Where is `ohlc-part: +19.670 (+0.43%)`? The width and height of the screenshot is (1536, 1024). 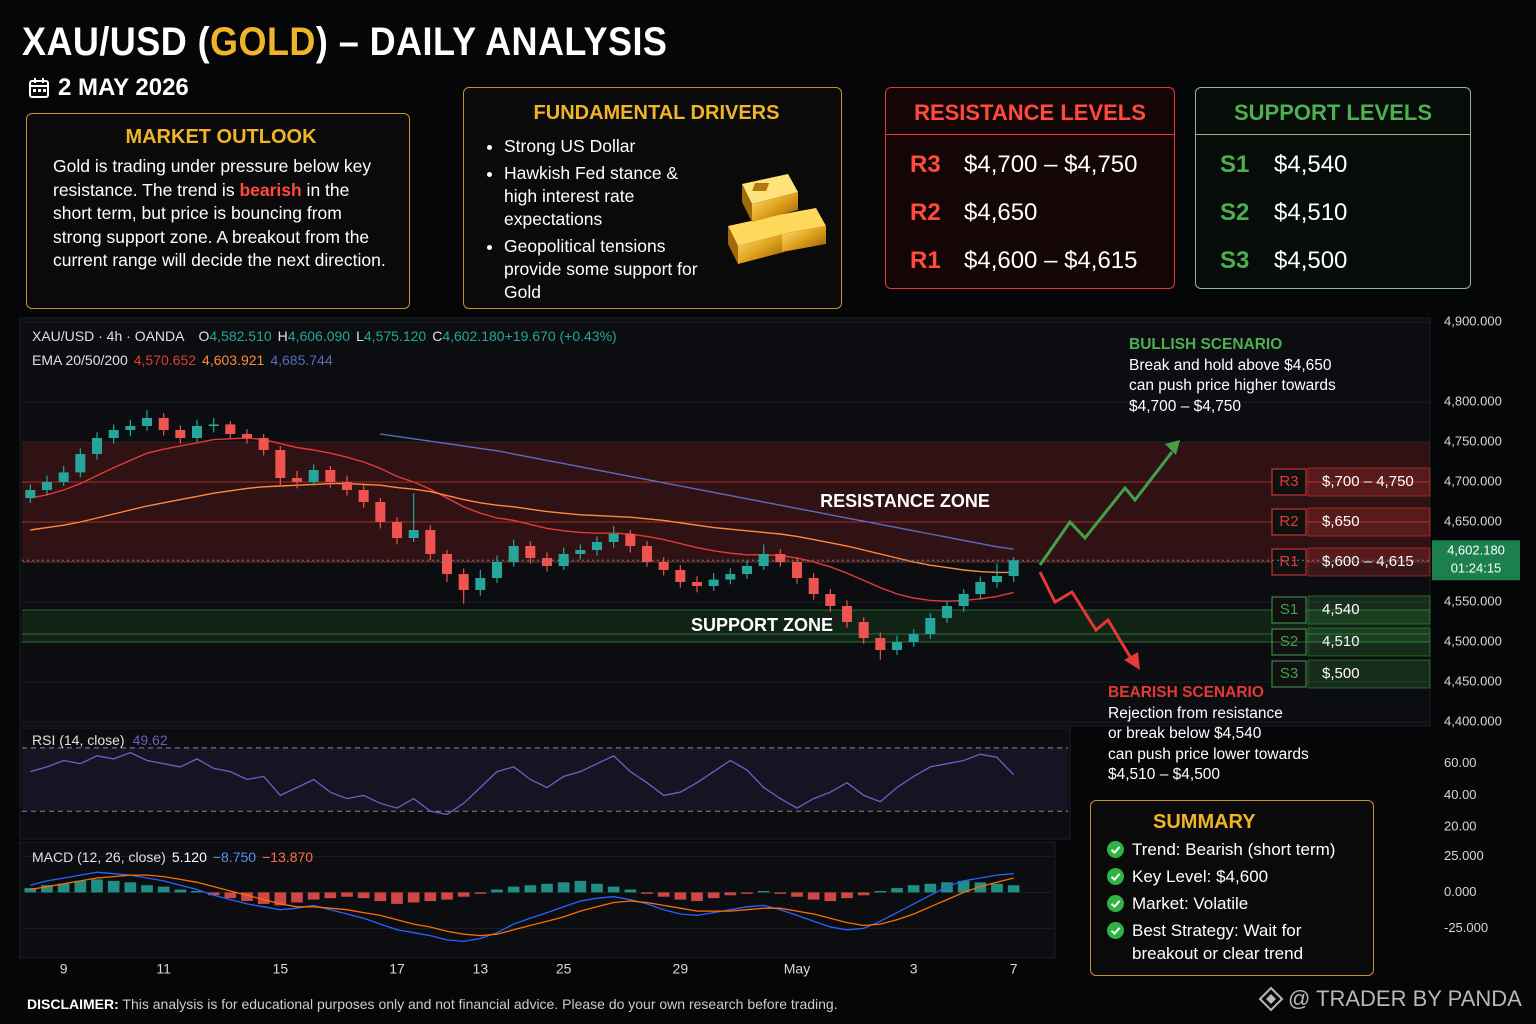 ohlc-part: +19.670 (+0.43%) is located at coordinates (561, 336).